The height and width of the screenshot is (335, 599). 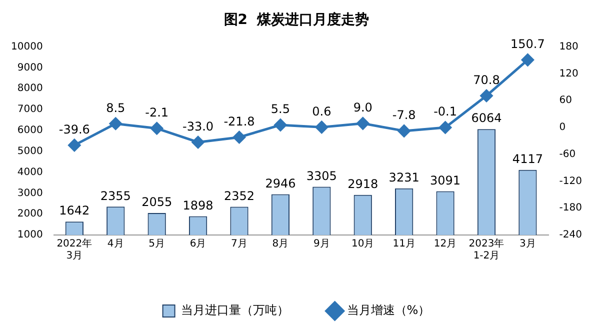 I want to click on data-label: 2918, so click(x=363, y=184).